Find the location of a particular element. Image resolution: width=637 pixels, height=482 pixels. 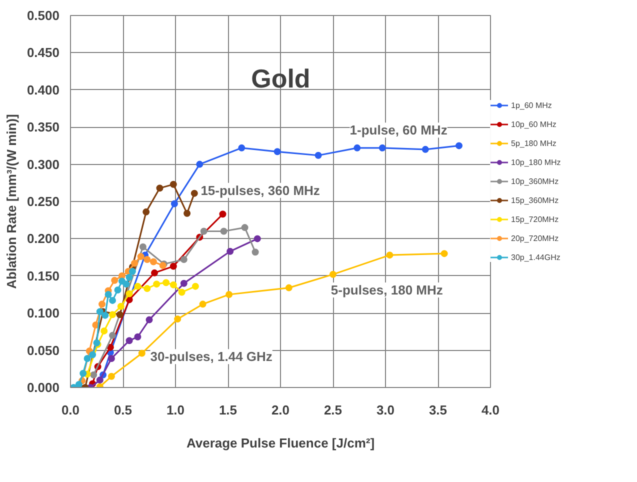

legend-label: 30p_1.44GHz is located at coordinates (535, 257).